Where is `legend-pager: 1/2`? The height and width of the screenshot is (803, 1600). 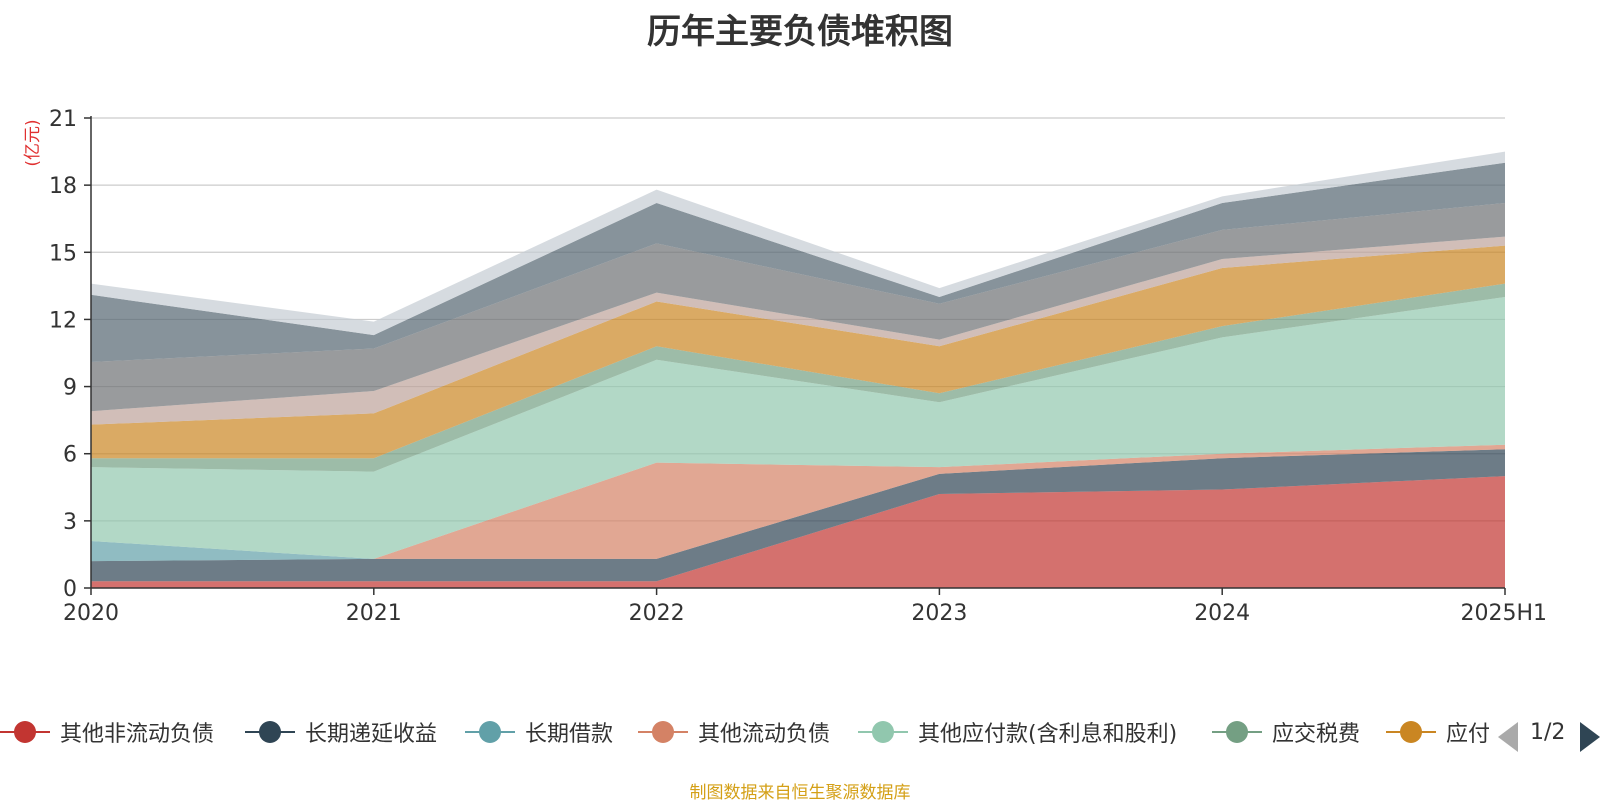 legend-pager: 1/2 is located at coordinates (1549, 735).